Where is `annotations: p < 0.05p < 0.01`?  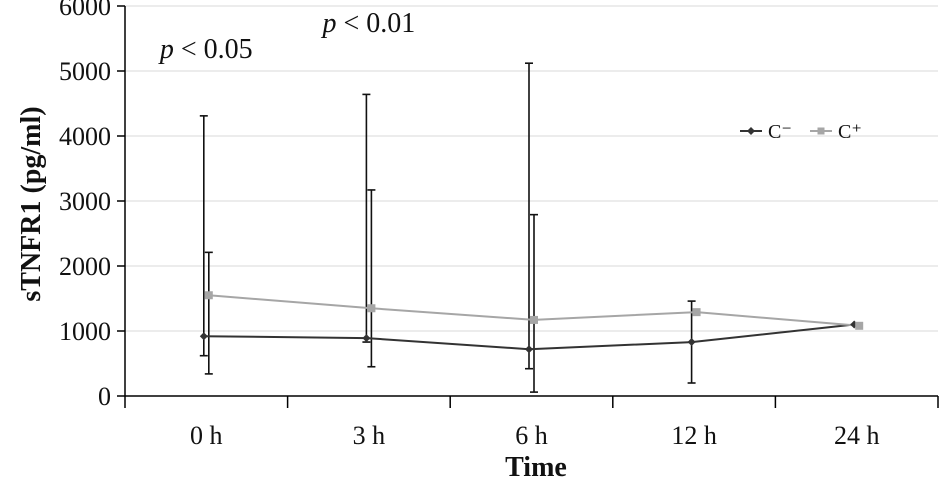 annotations: p < 0.05p < 0.01 is located at coordinates (286, 36).